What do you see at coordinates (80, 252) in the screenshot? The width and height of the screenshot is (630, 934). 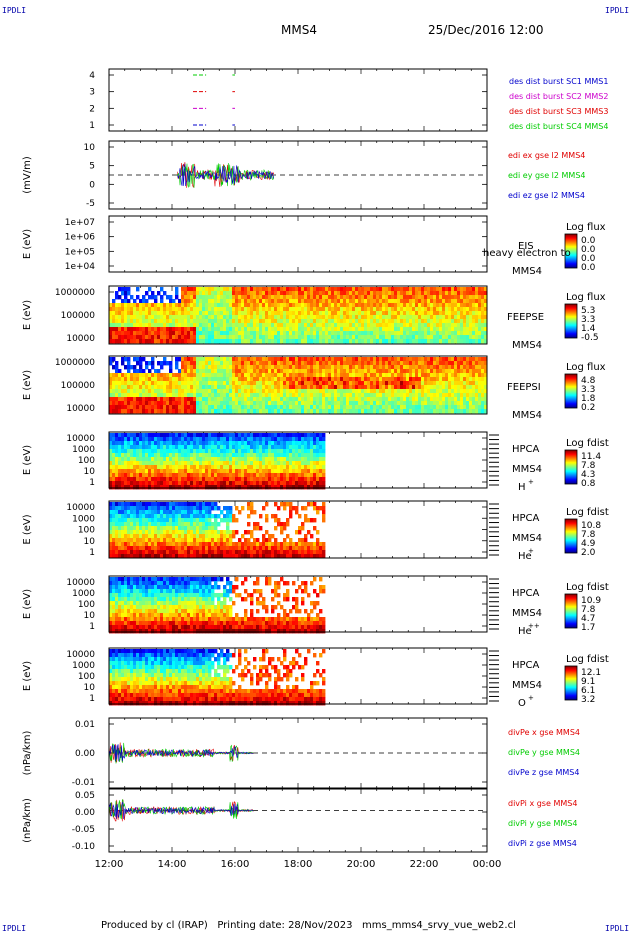 I see `y-tick-label: 1e+05` at bounding box center [80, 252].